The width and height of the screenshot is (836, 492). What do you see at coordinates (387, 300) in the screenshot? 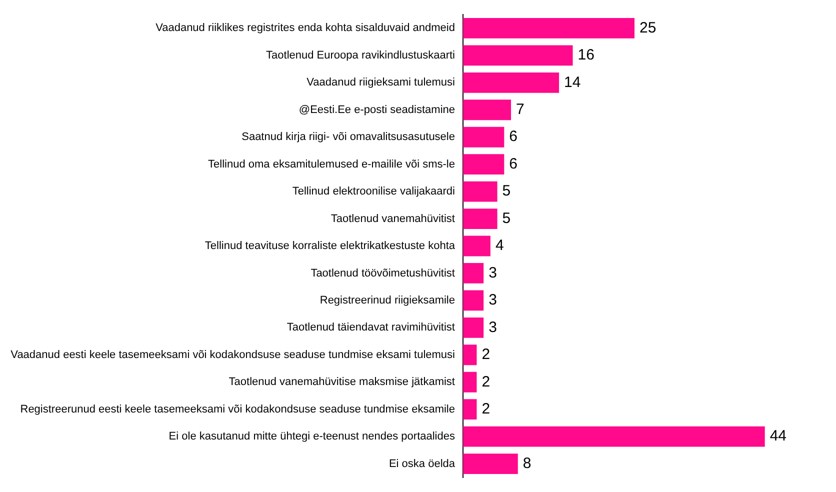
I see `y-tick-label: Registreerinud riigieksamile` at bounding box center [387, 300].